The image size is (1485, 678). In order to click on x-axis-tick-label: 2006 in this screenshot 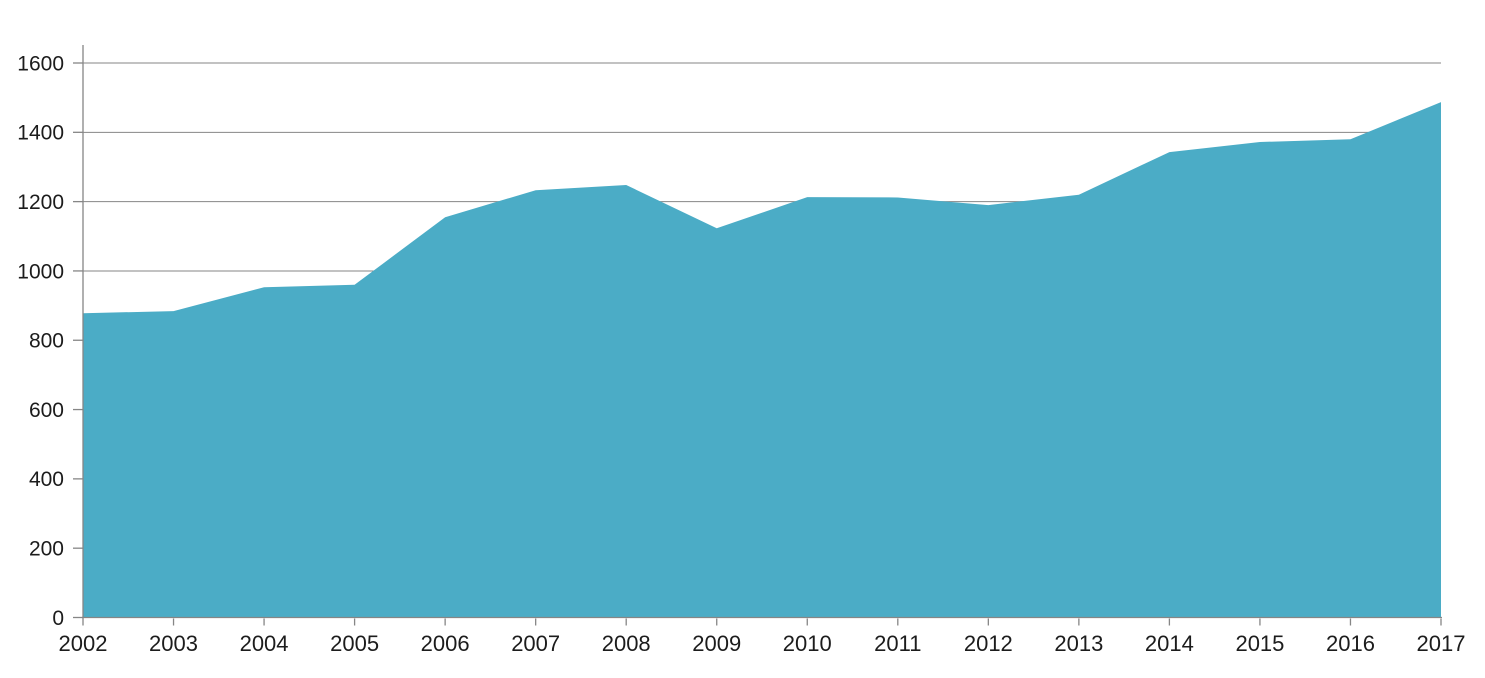, I will do `click(445, 643)`.